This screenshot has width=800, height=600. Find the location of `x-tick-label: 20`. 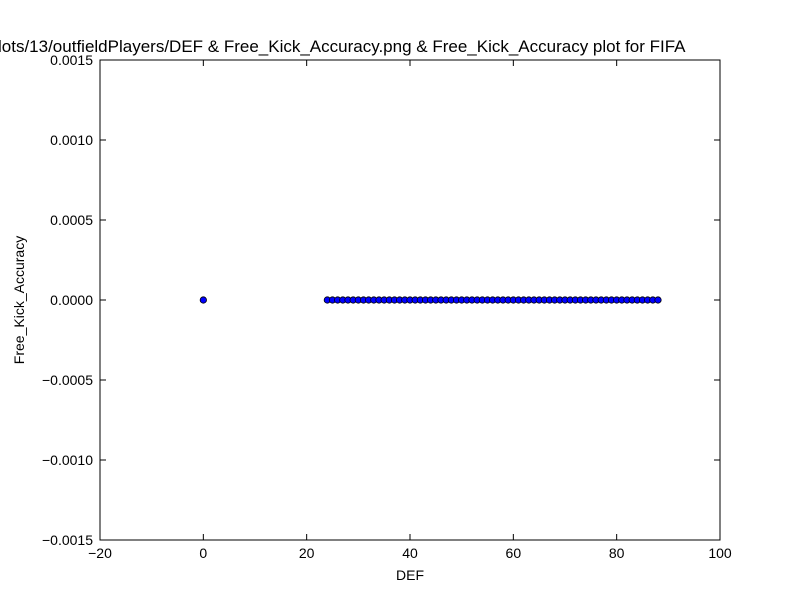

x-tick-label: 20 is located at coordinates (307, 553).